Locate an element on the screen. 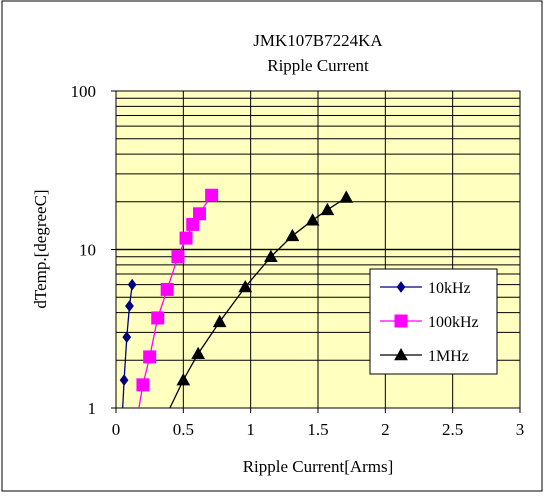 This screenshot has height=498, width=545. y-tick-label: 10 is located at coordinates (87, 250).